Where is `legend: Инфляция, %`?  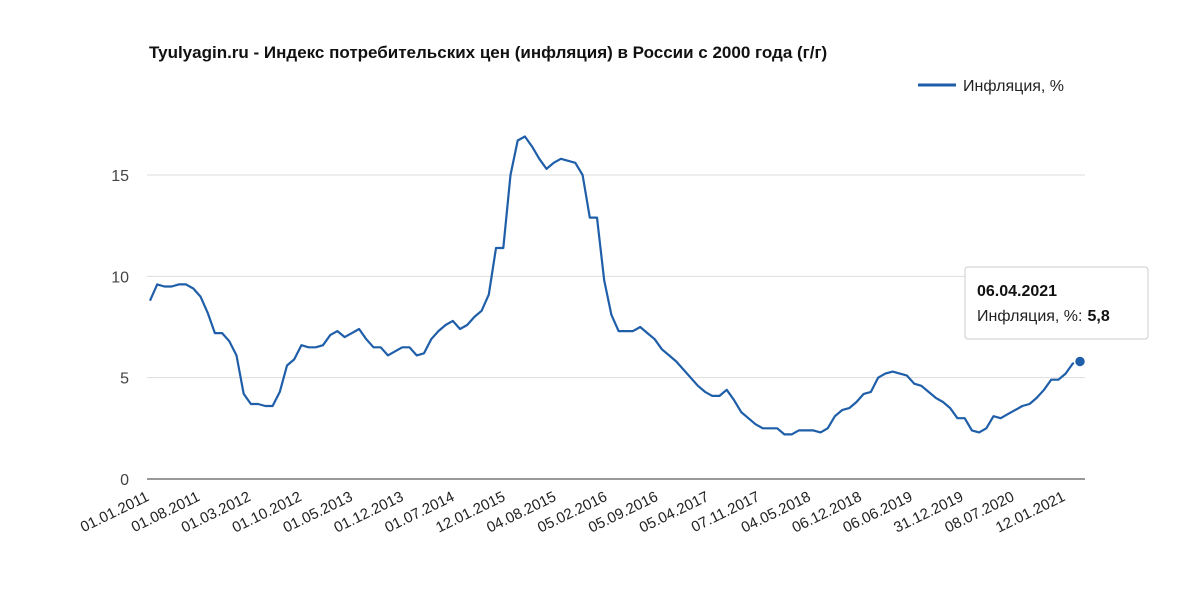
legend: Инфляция, % is located at coordinates (991, 86).